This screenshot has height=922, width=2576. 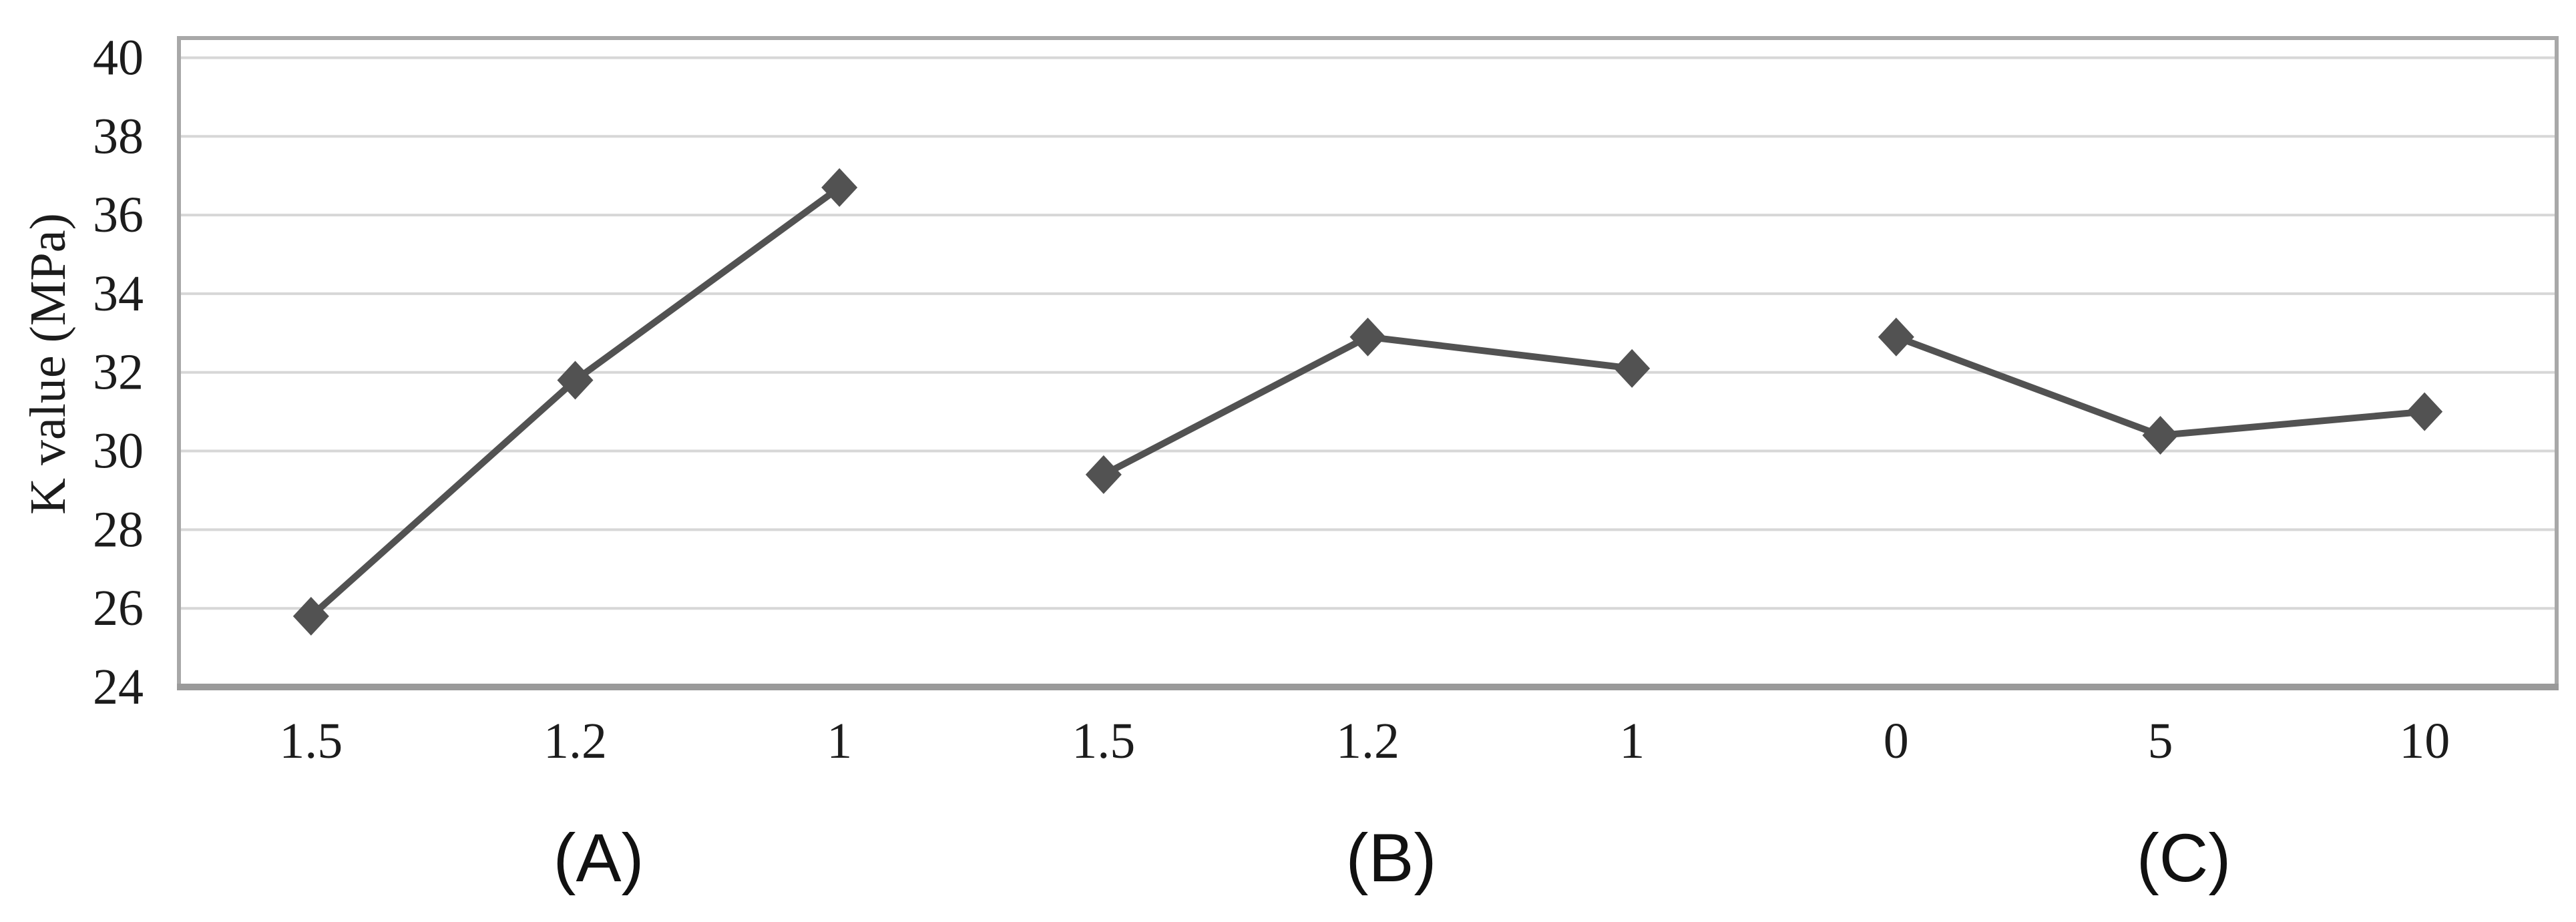 I want to click on x-tick-label-1: 1.2, so click(x=575, y=741).